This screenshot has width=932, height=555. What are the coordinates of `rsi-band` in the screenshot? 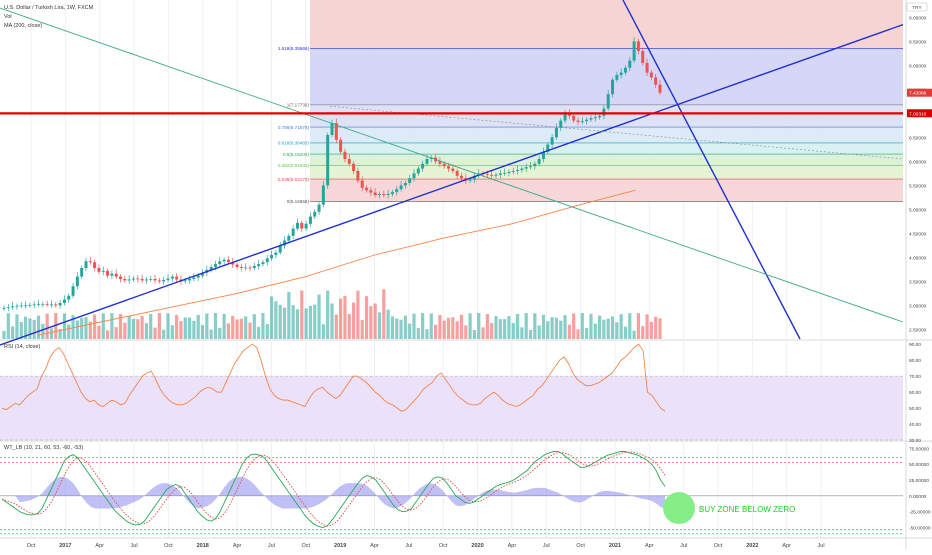 It's located at (451, 408).